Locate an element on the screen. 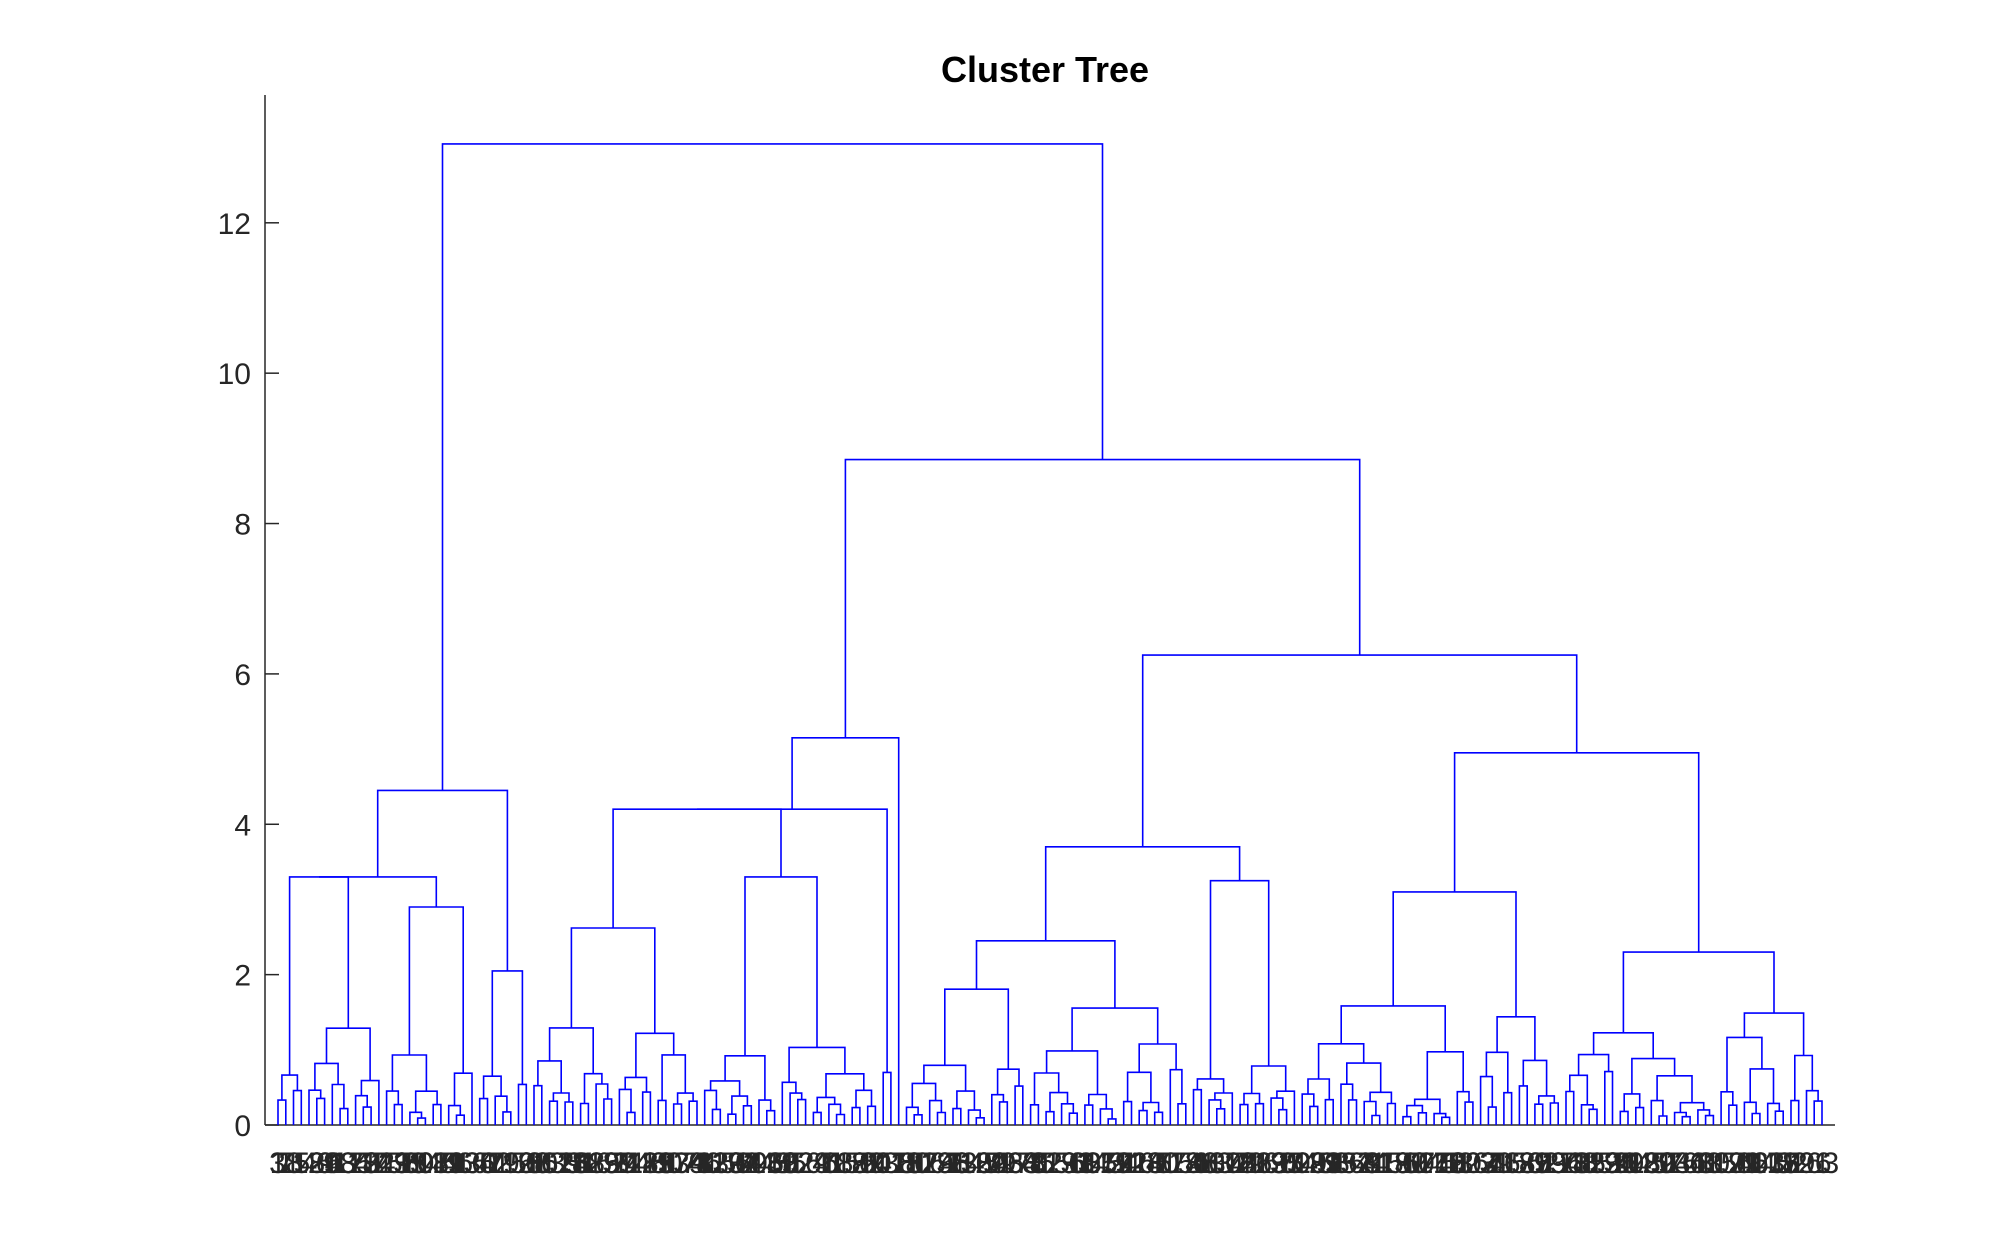 The image size is (2000, 1250). leaf-label: 39 is located at coordinates (1495, 1163).